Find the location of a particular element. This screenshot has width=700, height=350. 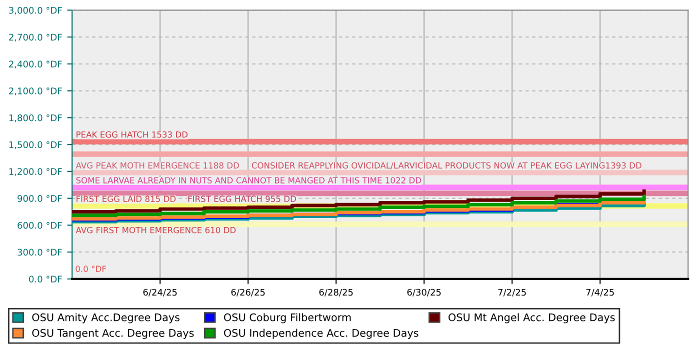

legend-label: OSU Mt Angel Acc. Degree Days is located at coordinates (531, 318).